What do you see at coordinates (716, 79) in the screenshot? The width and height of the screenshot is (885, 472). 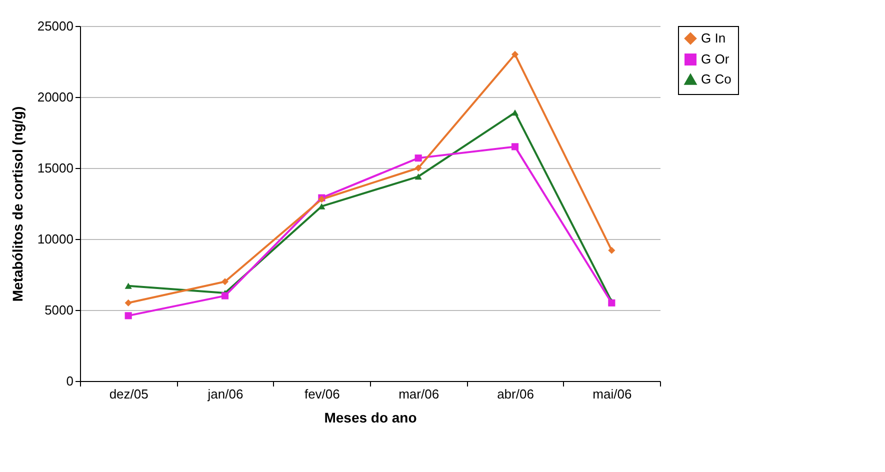 I see `legend-label: G Co` at bounding box center [716, 79].